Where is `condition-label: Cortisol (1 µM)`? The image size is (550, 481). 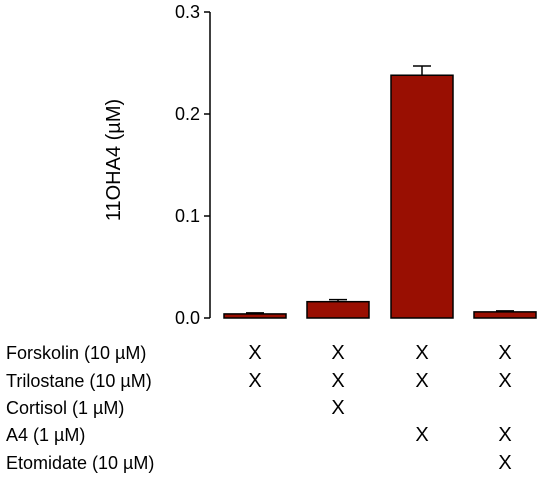
condition-label: Cortisol (1 µM) is located at coordinates (65, 408).